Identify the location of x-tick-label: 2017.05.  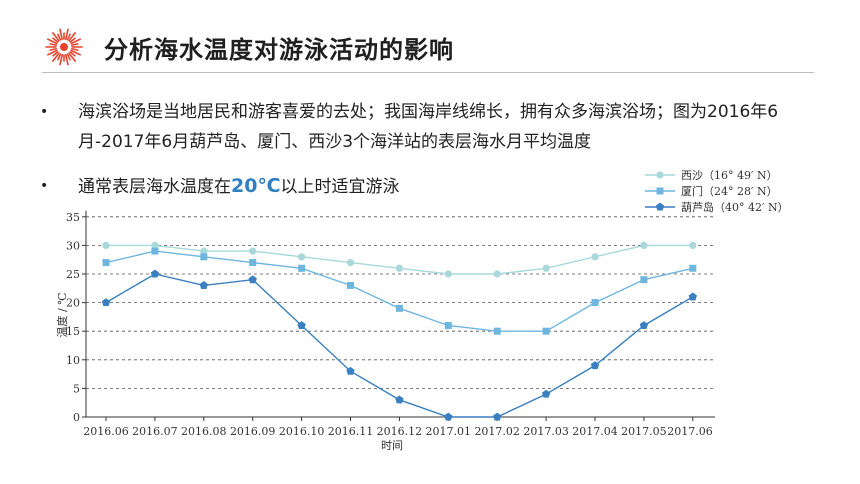
(644, 431).